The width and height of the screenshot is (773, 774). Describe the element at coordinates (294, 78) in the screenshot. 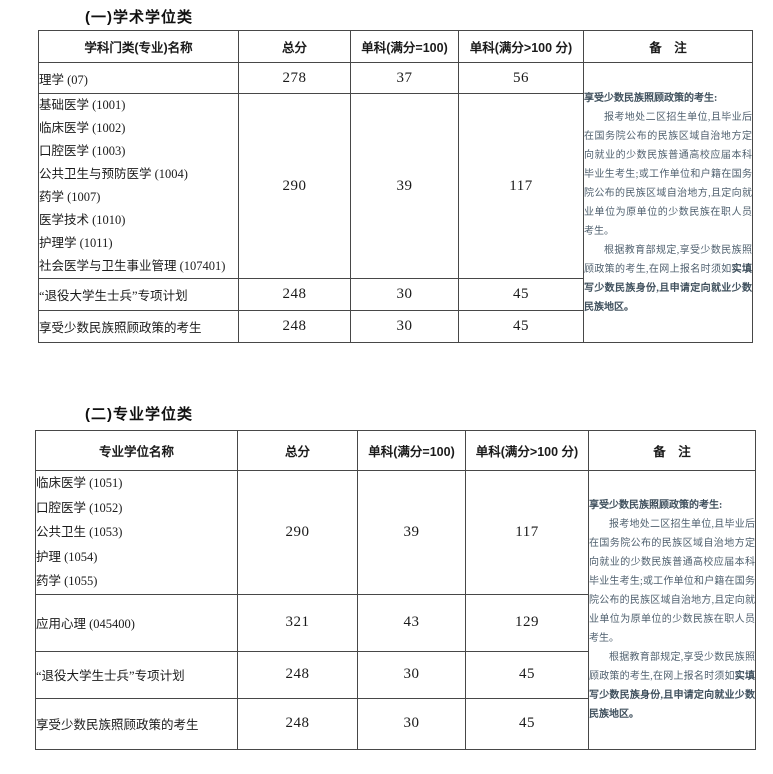

I see `total-score-cell: 278` at that location.